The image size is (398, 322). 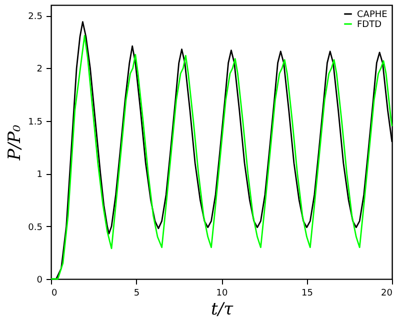 What do you see at coordinates (35, 122) in the screenshot?
I see `y-tick-label: 1.5` at bounding box center [35, 122].